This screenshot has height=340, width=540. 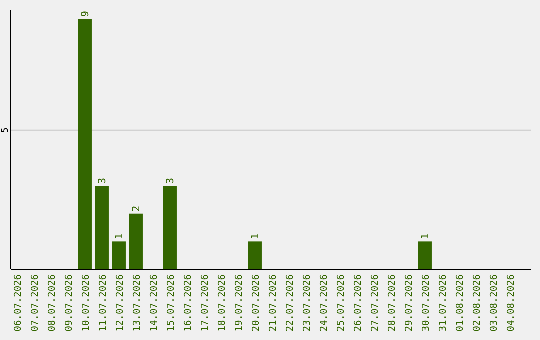 I want to click on x-tick-label: 10.07.2026, so click(x=86, y=303).